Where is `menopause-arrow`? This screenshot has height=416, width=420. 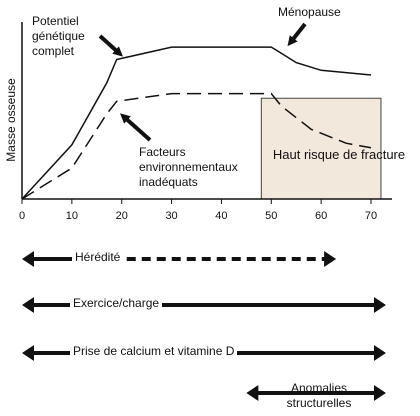
menopause-arrow is located at coordinates (297, 34).